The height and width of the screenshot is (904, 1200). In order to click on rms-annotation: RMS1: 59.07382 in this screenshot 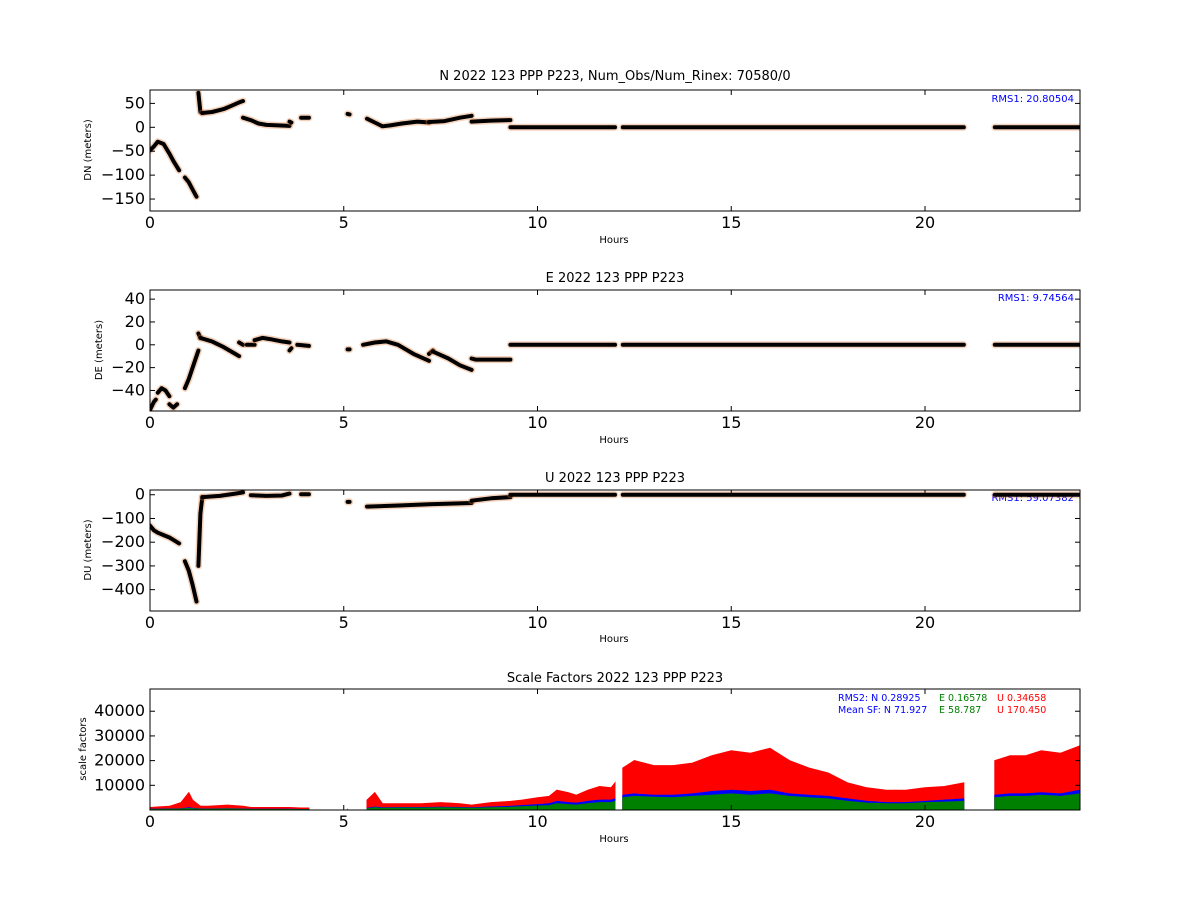, I will do `click(1032, 498)`.